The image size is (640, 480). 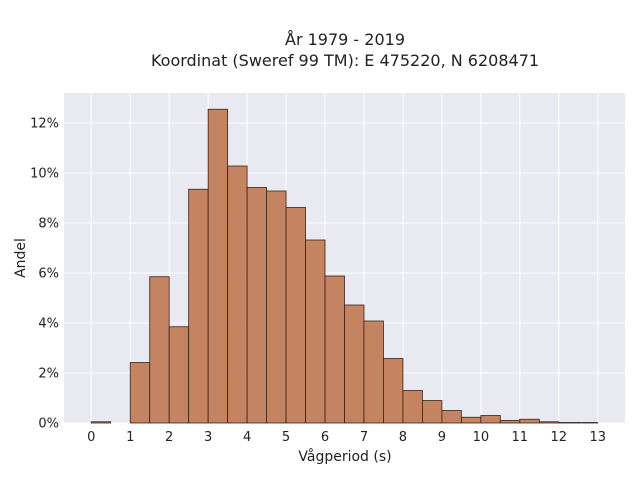 I want to click on y-tick-label: 4%, so click(x=48, y=324).